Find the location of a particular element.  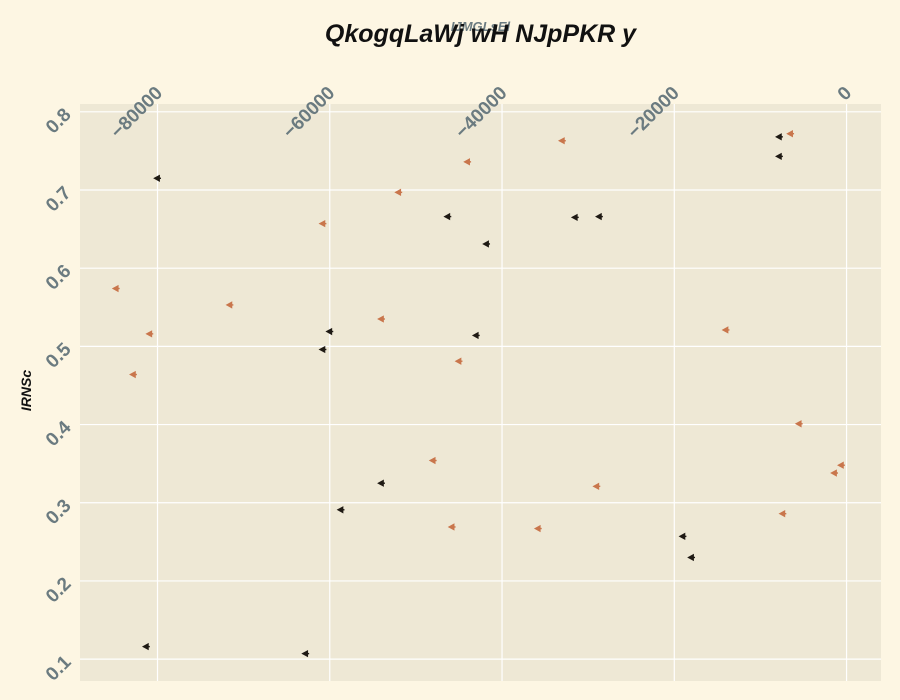

y-tick-label: 0.7 is located at coordinates (59, 200).